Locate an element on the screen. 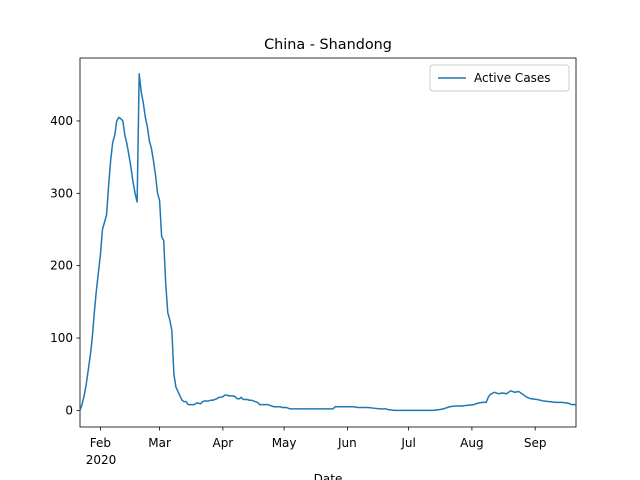 The image size is (640, 480). x-tick-label: Jul is located at coordinates (407, 443).